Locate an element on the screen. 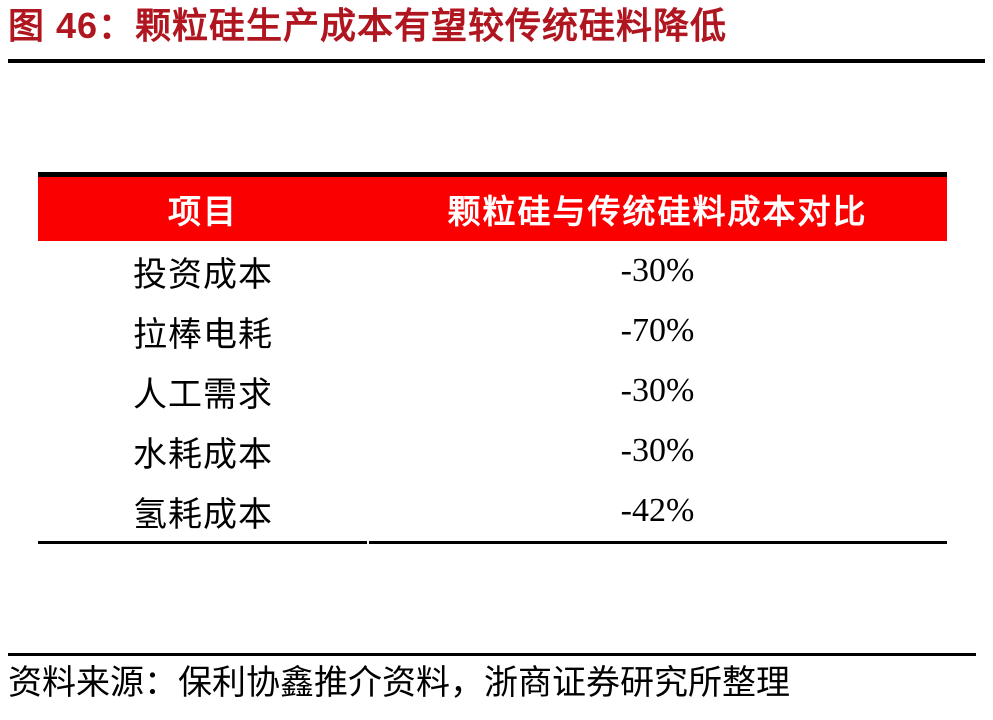 Image resolution: width=993 pixels, height=720 pixels. table-row: 拉棒电耗 -70% is located at coordinates (492, 331).